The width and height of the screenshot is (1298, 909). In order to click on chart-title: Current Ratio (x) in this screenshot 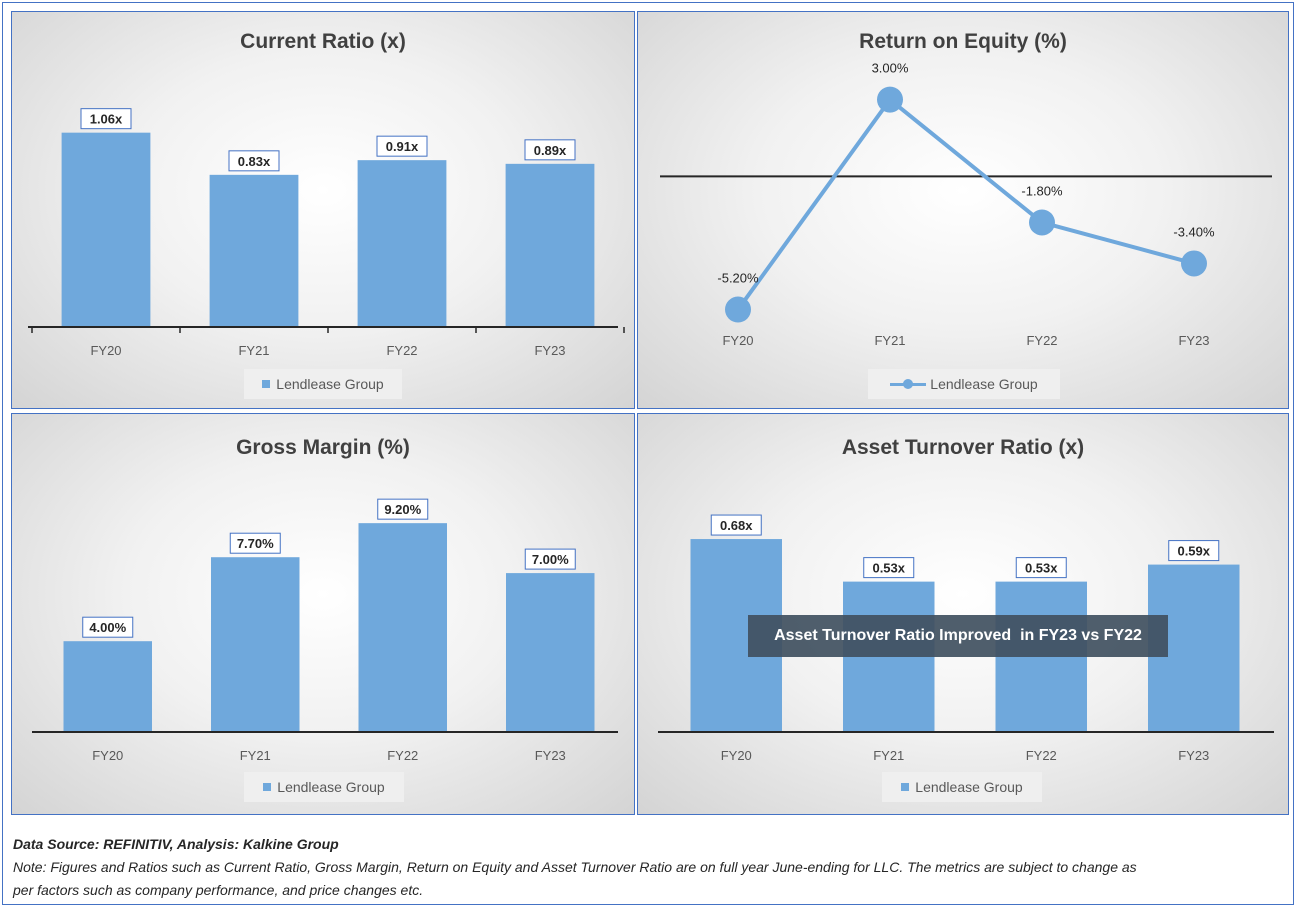, I will do `click(323, 41)`.